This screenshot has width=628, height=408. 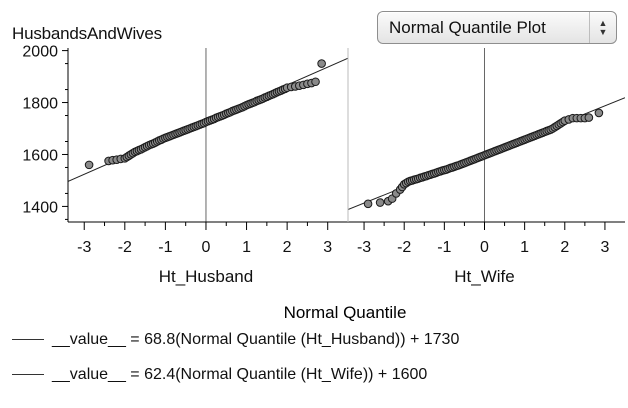 I want to click on chevron-up-icon: ▲, so click(x=603, y=22).